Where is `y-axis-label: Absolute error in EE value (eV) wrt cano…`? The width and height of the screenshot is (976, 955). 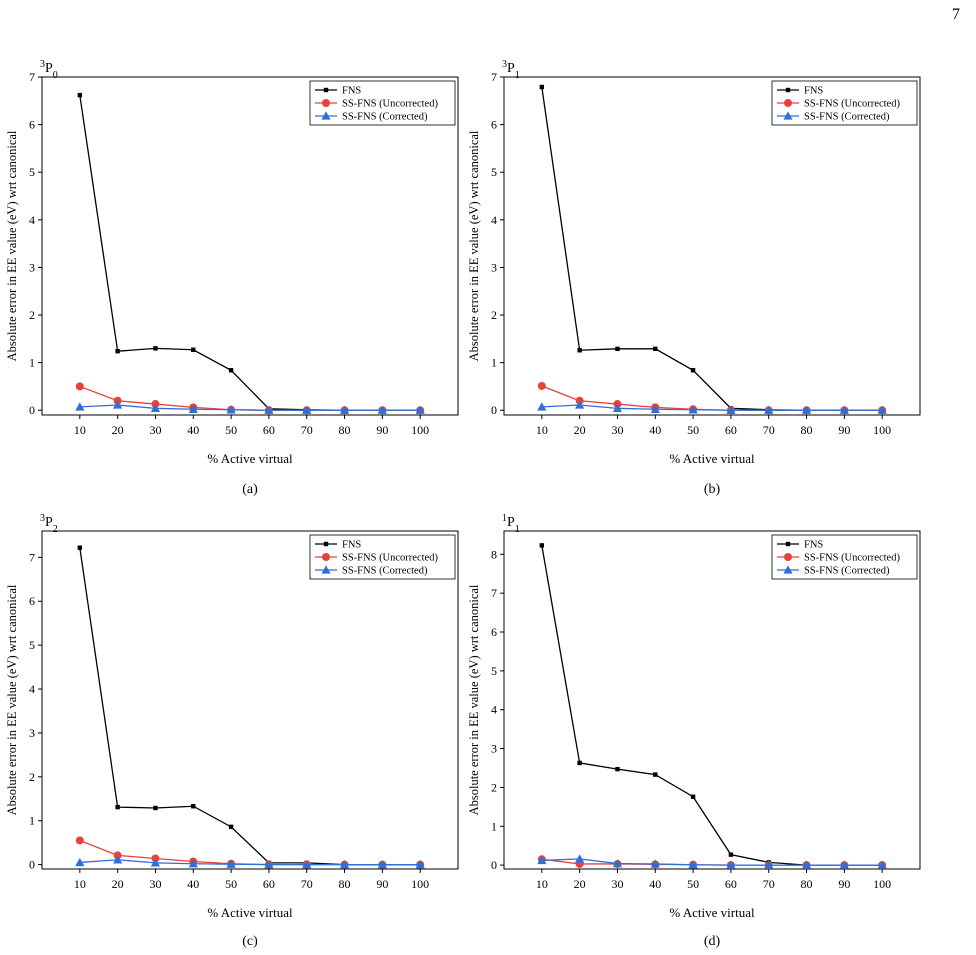 y-axis-label: Absolute error in EE value (eV) wrt cano… is located at coordinates (12, 245).